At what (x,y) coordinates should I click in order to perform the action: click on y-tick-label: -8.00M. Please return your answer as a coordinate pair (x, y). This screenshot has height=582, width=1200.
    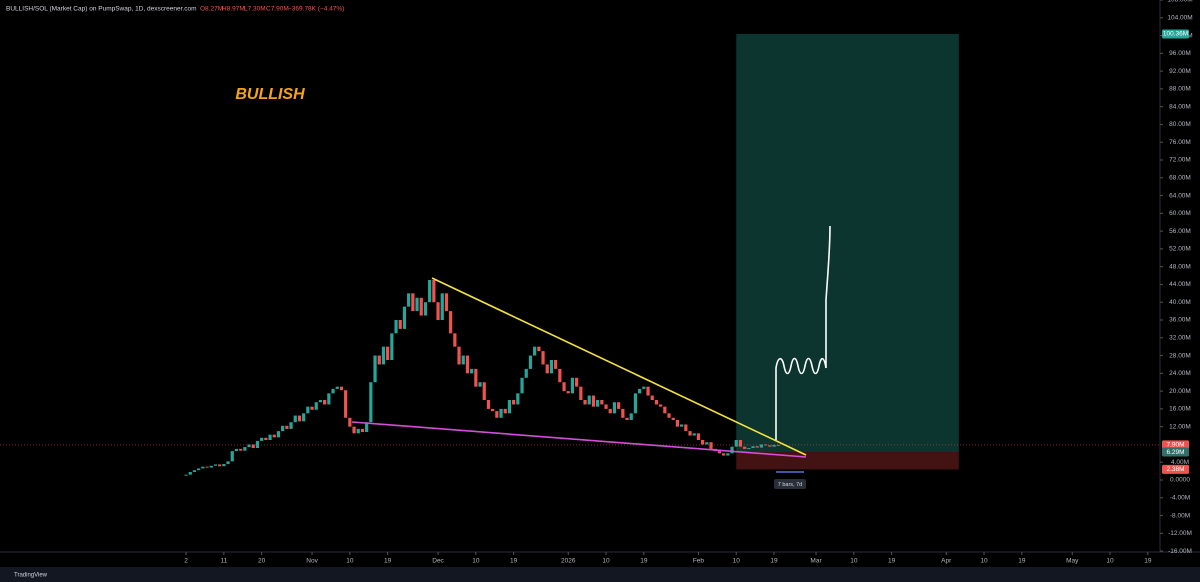
    Looking at the image, I should click on (1180, 515).